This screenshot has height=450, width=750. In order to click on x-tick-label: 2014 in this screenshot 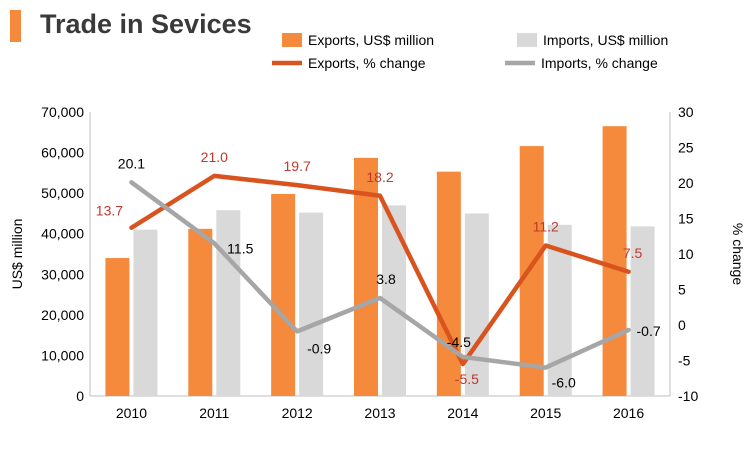, I will do `click(462, 413)`.